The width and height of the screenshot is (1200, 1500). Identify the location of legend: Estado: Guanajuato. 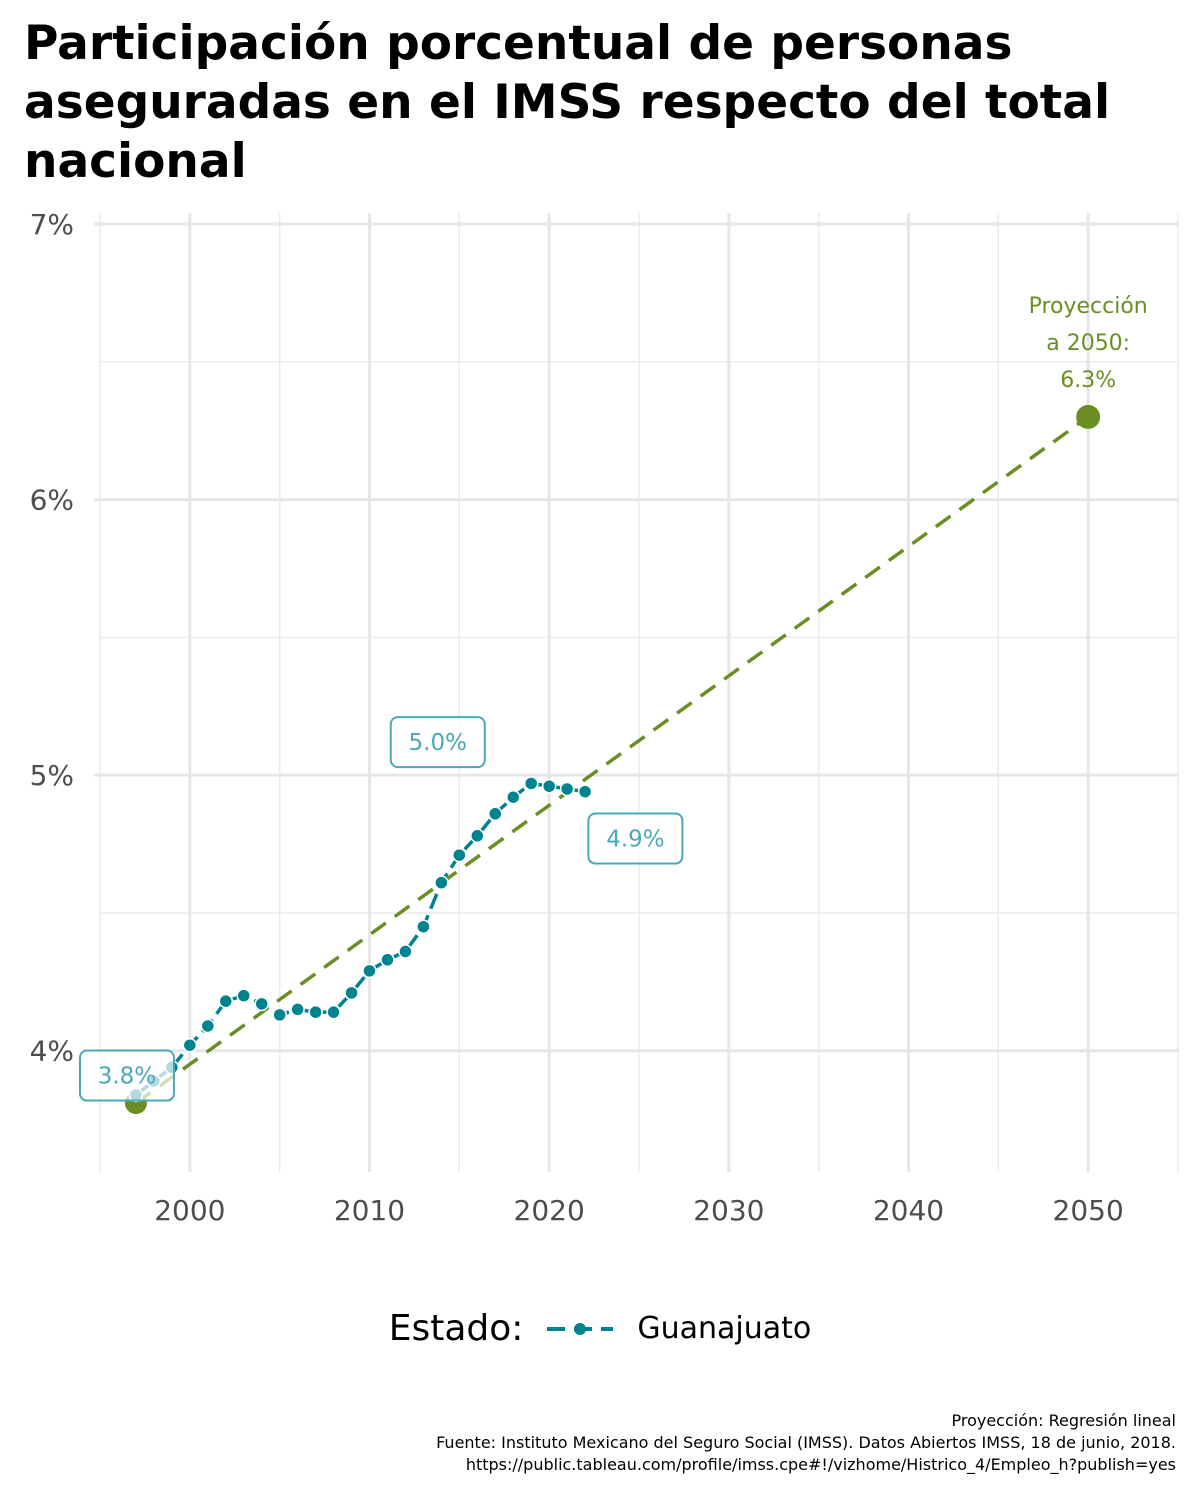
(600, 1328).